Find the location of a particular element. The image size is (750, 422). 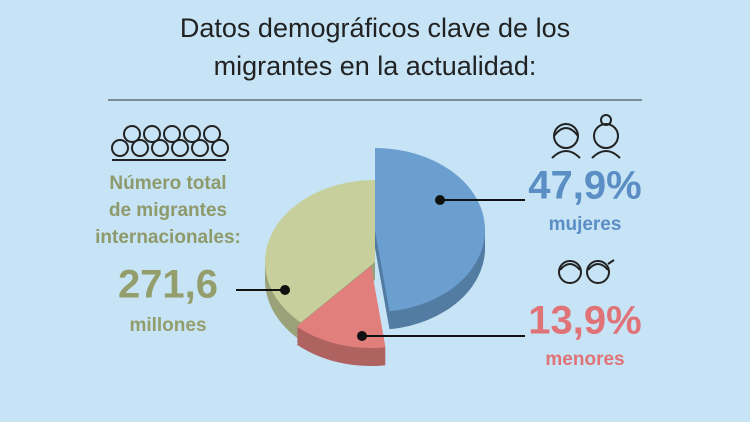

chart-title: Datos demográficos clave de los is located at coordinates (375, 28).